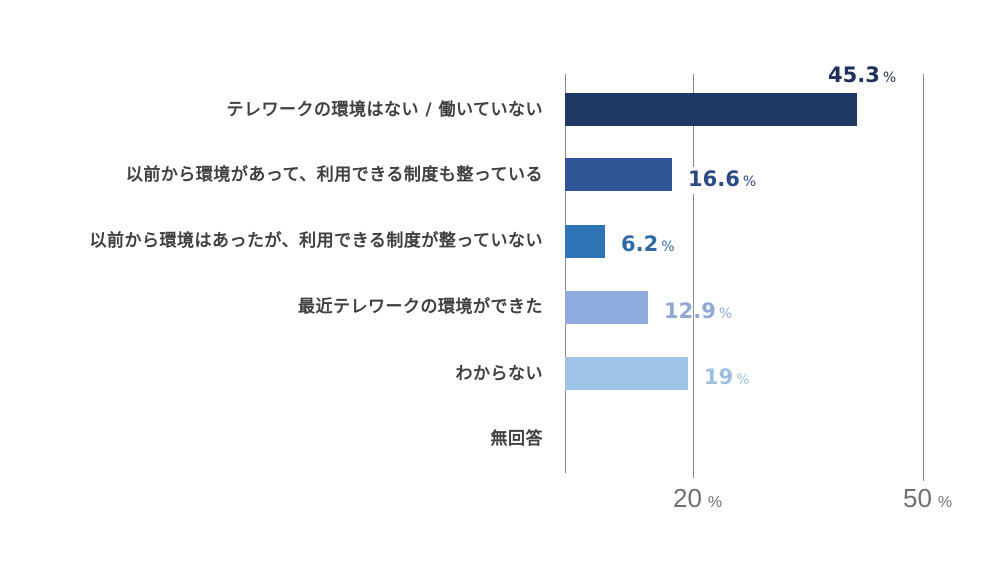  Describe the element at coordinates (499, 374) in the screenshot. I see `category-label: わからない` at that location.